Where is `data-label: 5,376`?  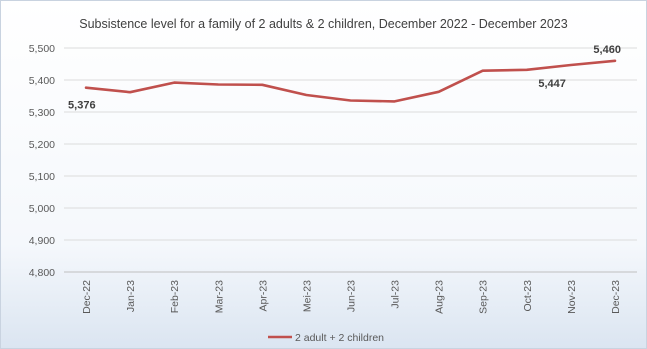 data-label: 5,376 is located at coordinates (82, 106).